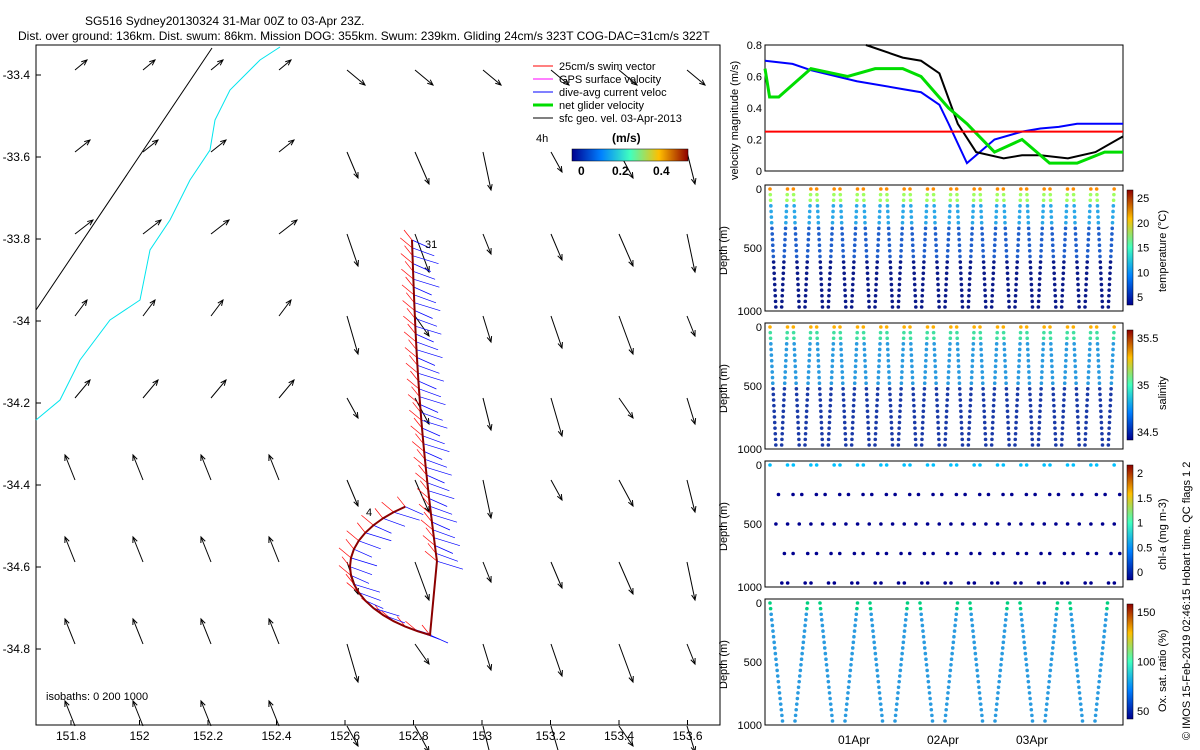  What do you see at coordinates (22, 321) in the screenshot?
I see `map-y-tick-label: -34` at bounding box center [22, 321].